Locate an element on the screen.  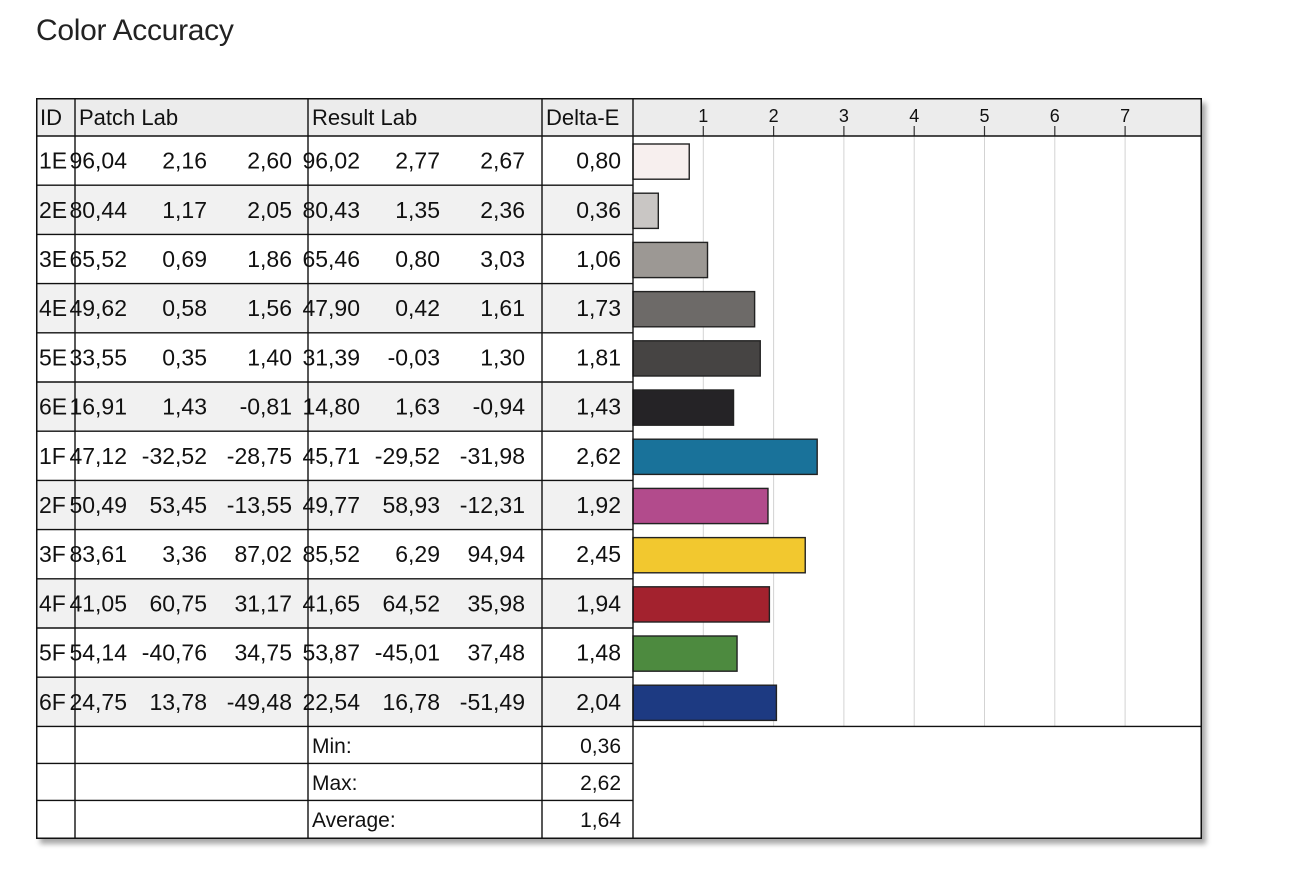
row-id: 5F is located at coordinates (52, 653).